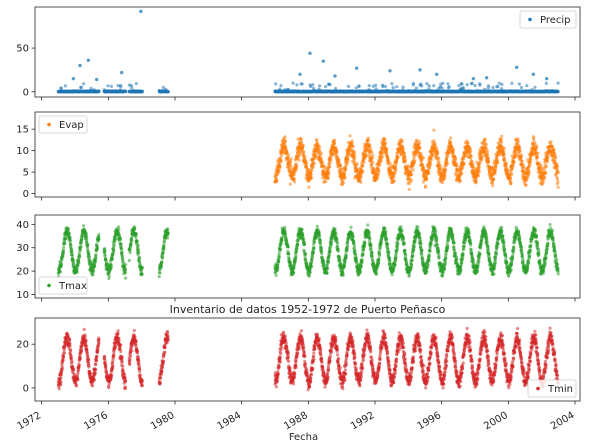 Image resolution: width=615 pixels, height=448 pixels. What do you see at coordinates (22, 295) in the screenshot?
I see `y-tick-label: 10` at bounding box center [22, 295].